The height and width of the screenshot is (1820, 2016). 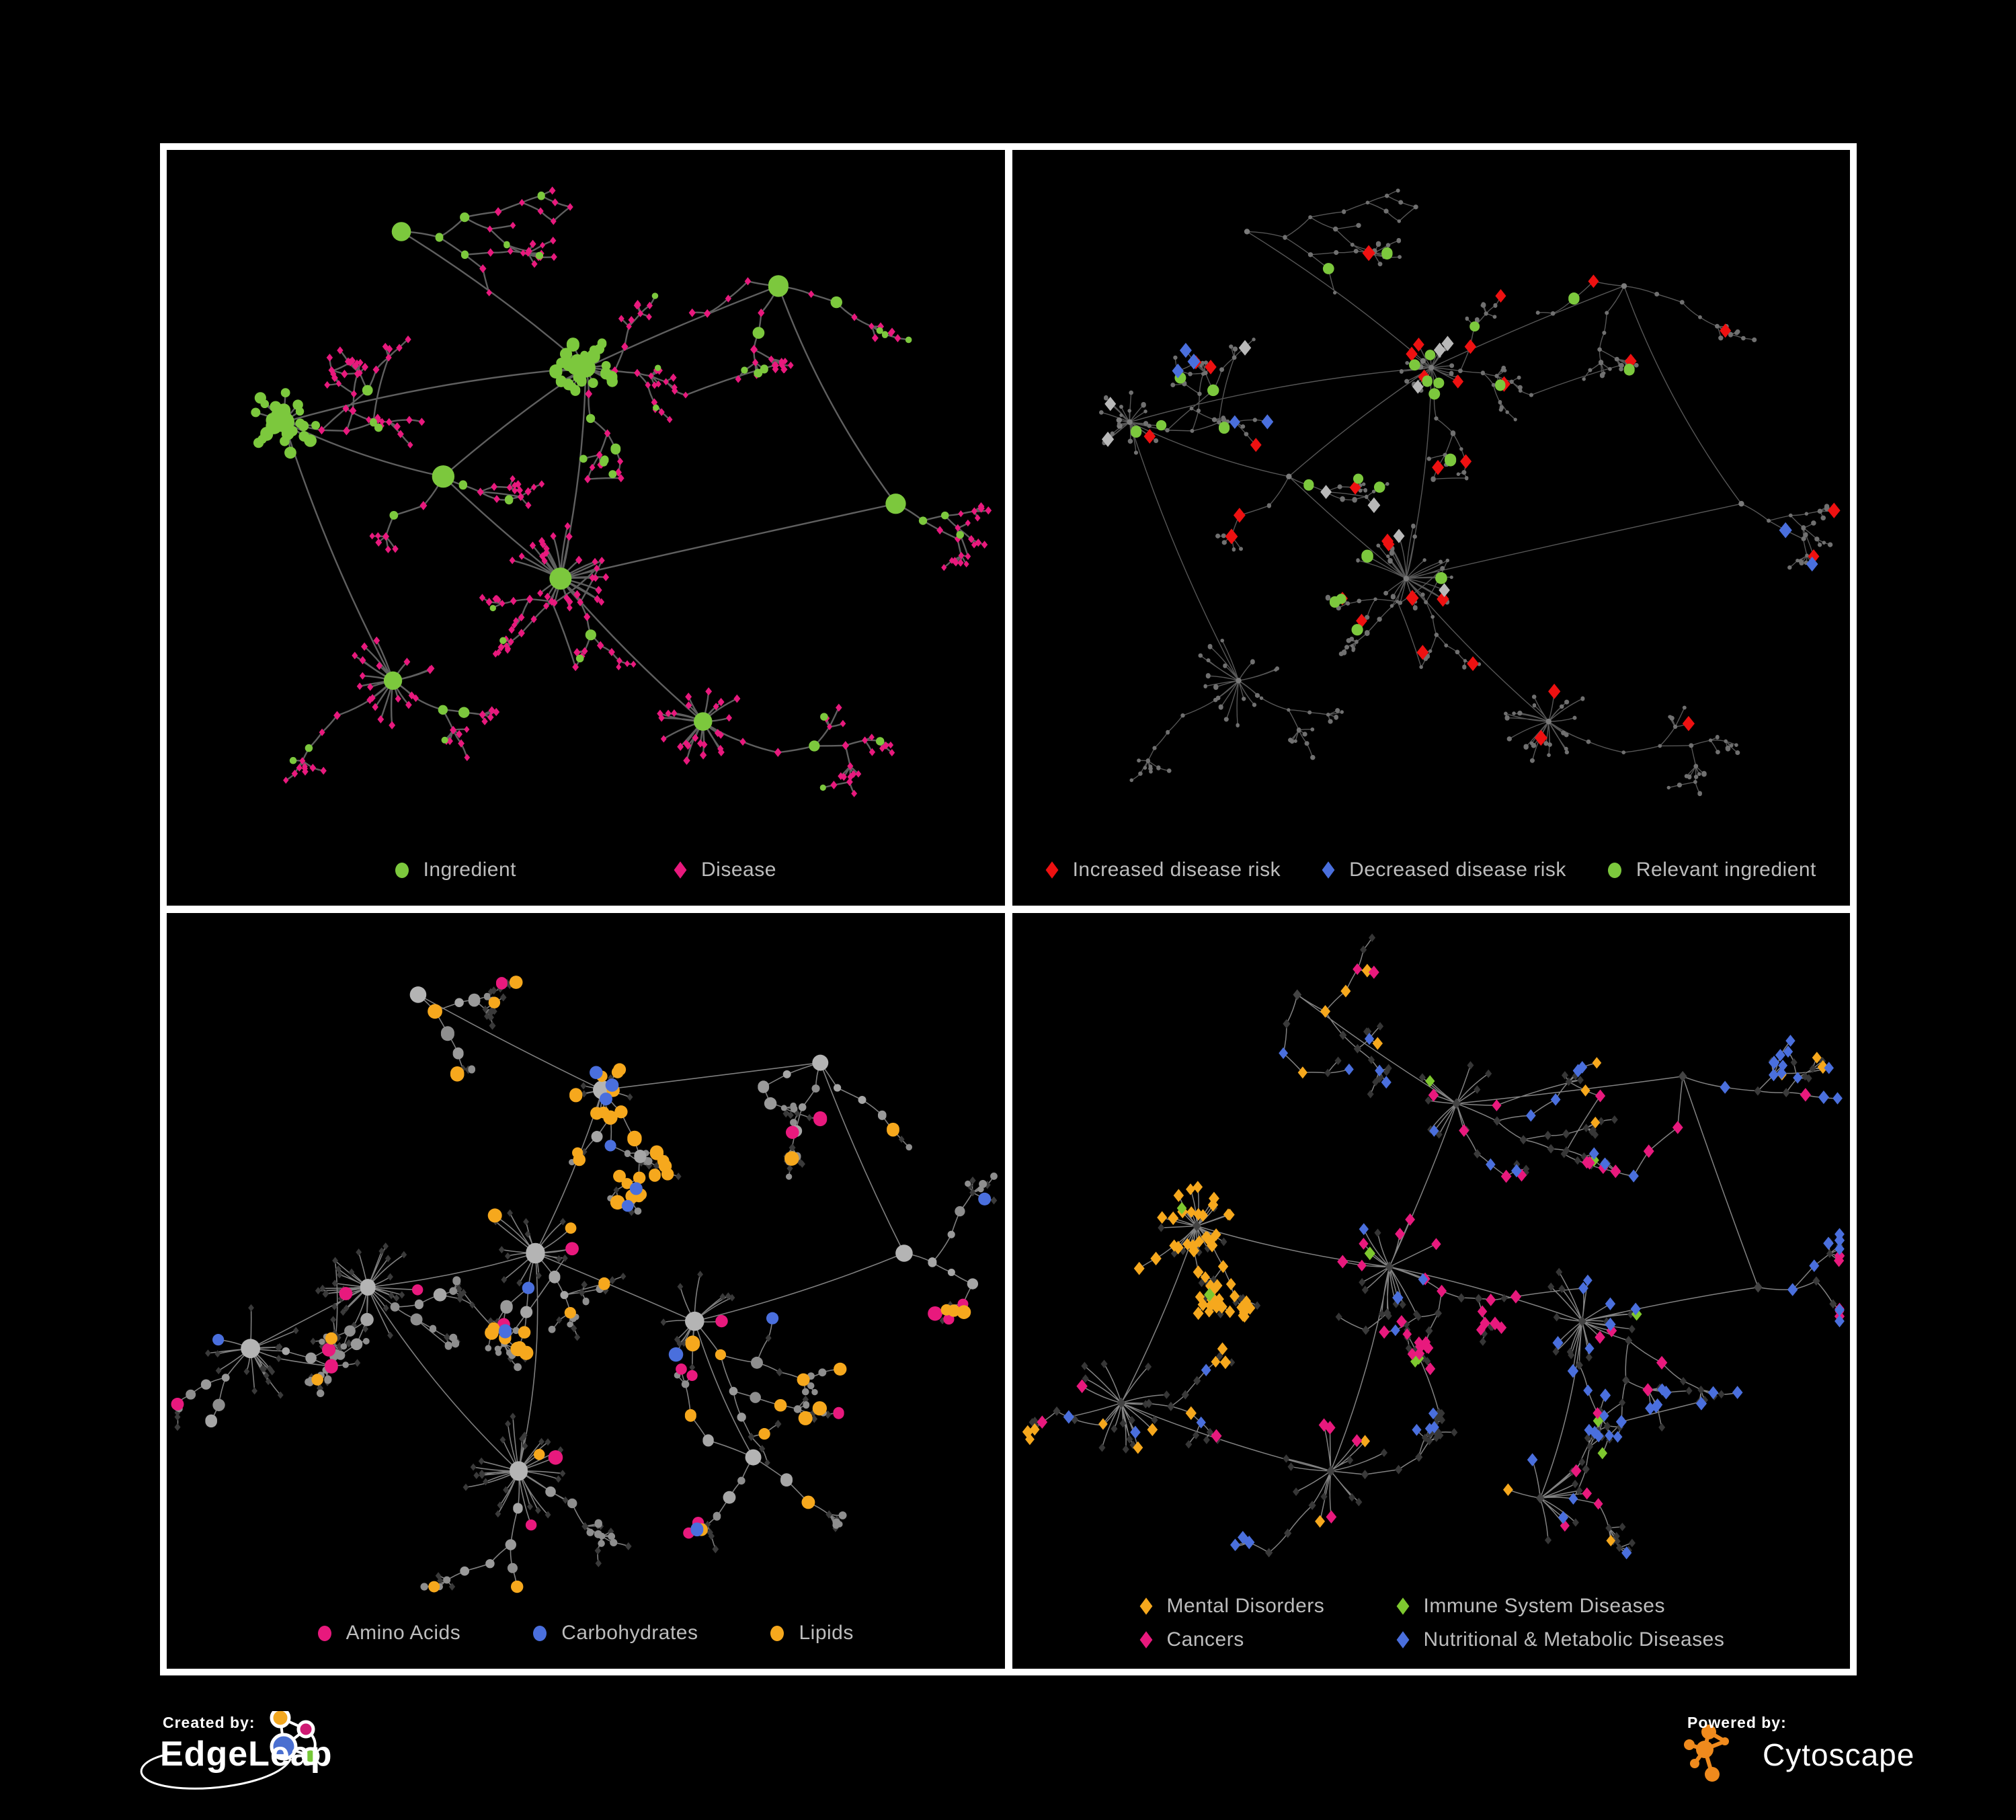 What do you see at coordinates (1176, 870) in the screenshot?
I see `legend-label: Increased disease risk` at bounding box center [1176, 870].